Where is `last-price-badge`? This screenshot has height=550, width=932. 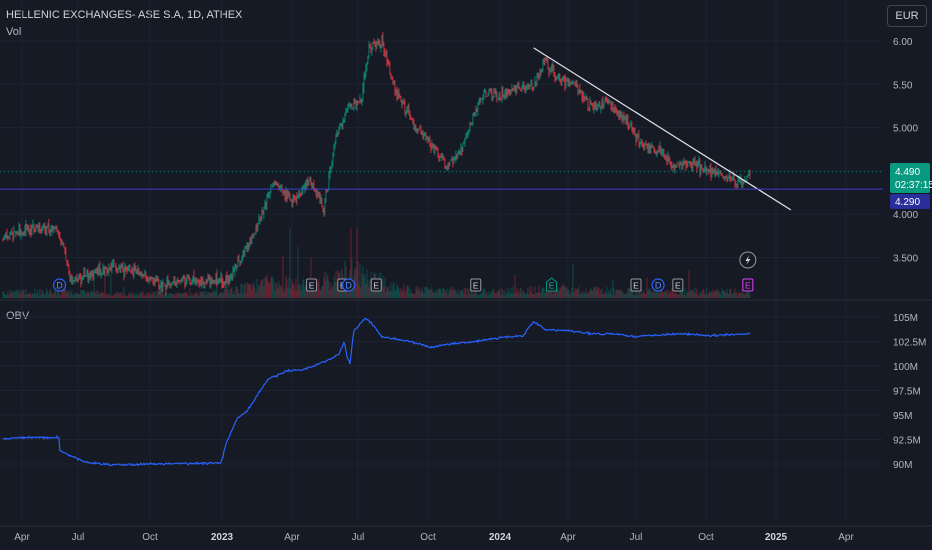
last-price-badge is located at coordinates (910, 178).